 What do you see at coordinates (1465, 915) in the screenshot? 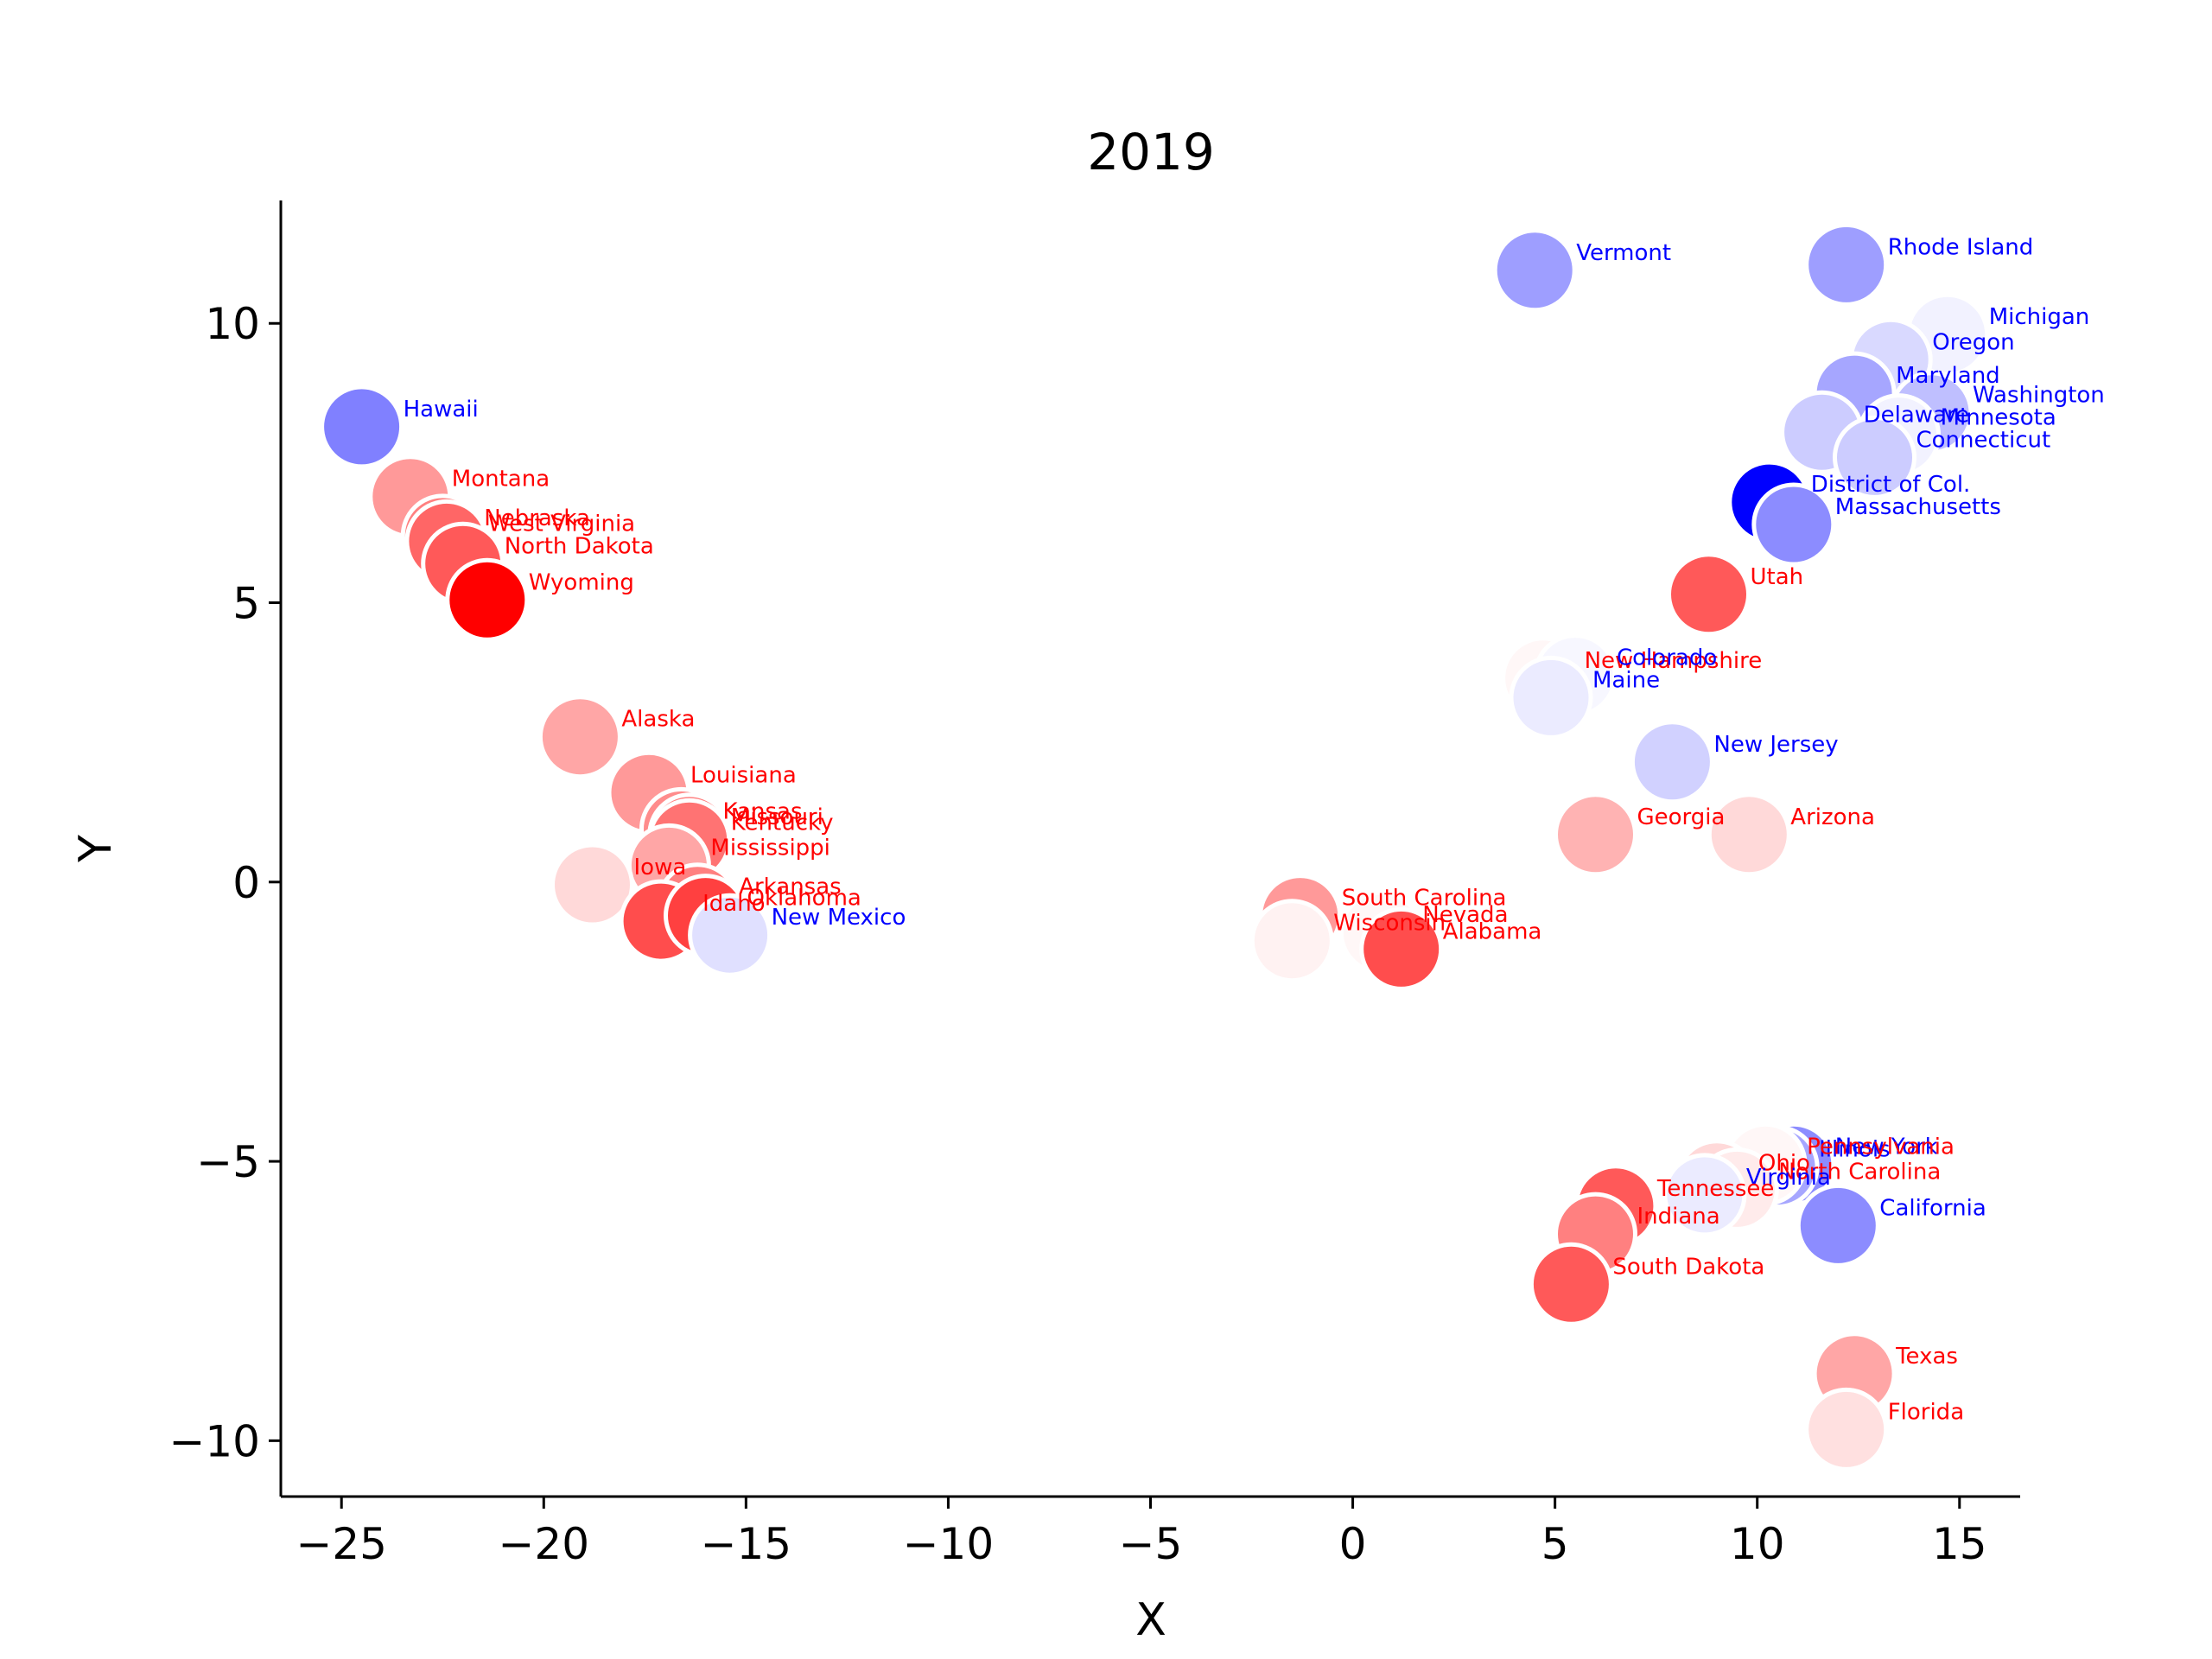
I see `point-label-nevada: Nevada` at bounding box center [1465, 915].